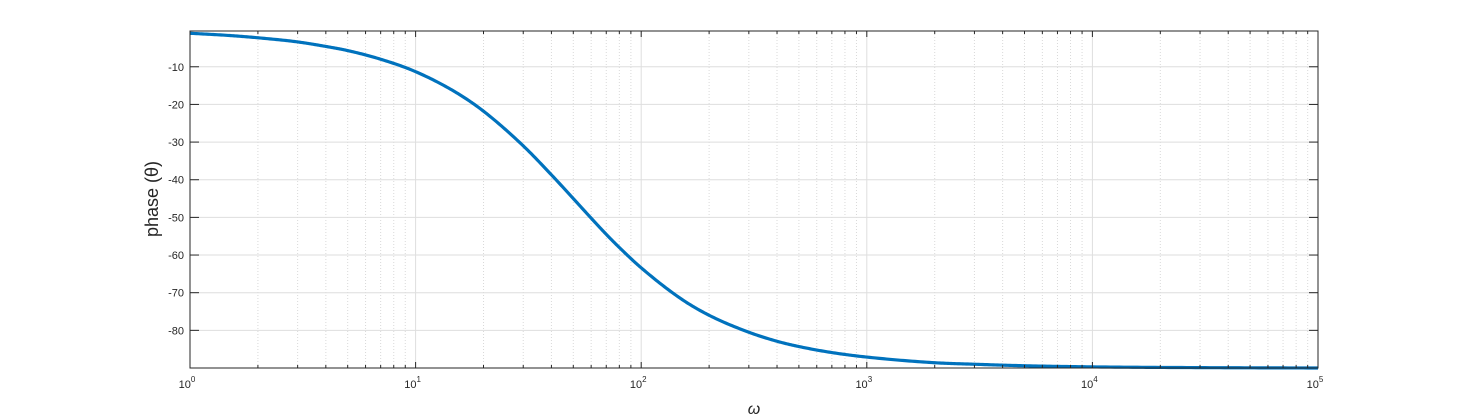  Describe the element at coordinates (1321, 379) in the screenshot. I see `x-tick-exponent: 5` at that location.